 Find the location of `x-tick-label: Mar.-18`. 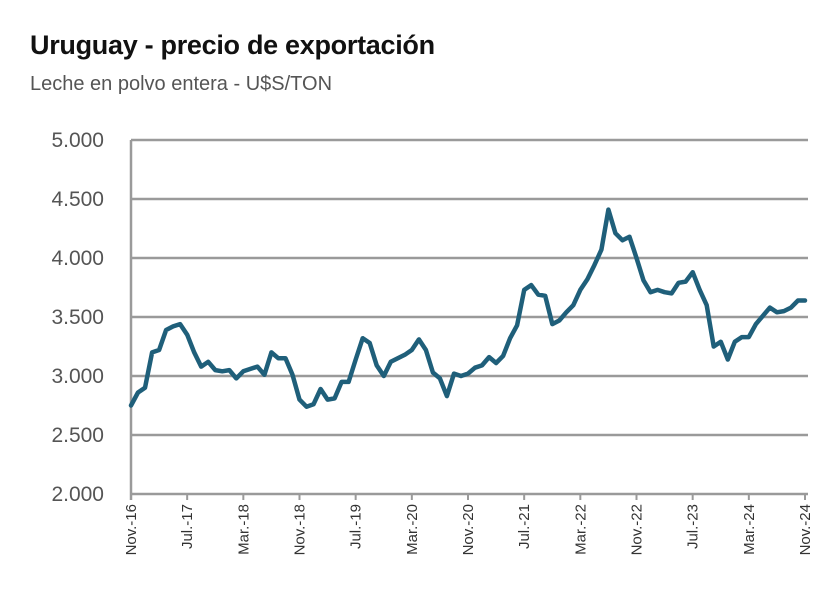

x-tick-label: Mar.-18 is located at coordinates (243, 529).